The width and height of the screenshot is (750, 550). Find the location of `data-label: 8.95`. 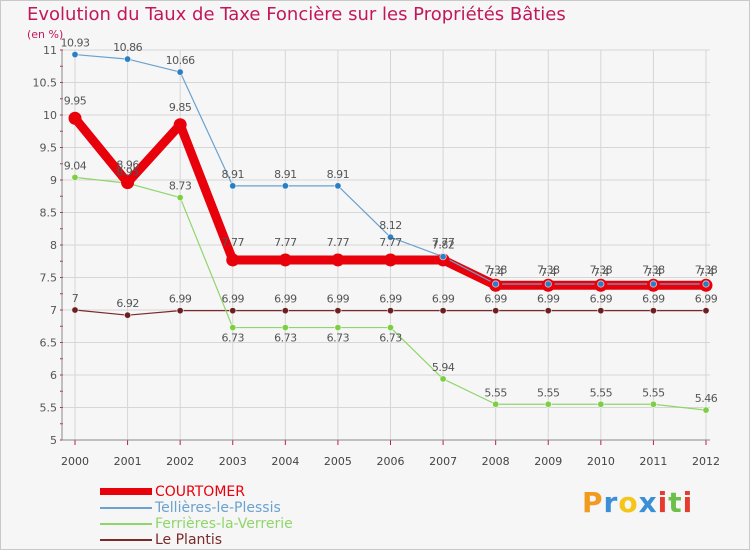

data-label: 8.95 is located at coordinates (127, 171).